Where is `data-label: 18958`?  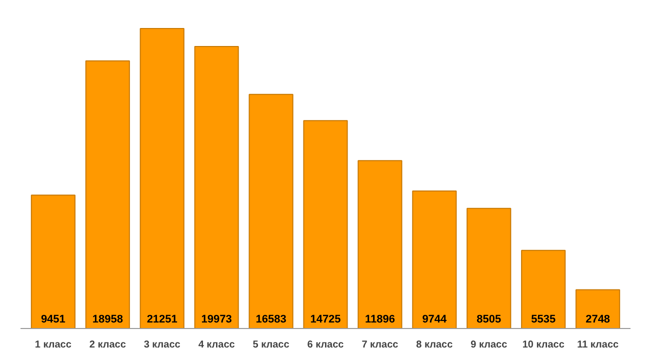
data-label: 18958 is located at coordinates (107, 320).